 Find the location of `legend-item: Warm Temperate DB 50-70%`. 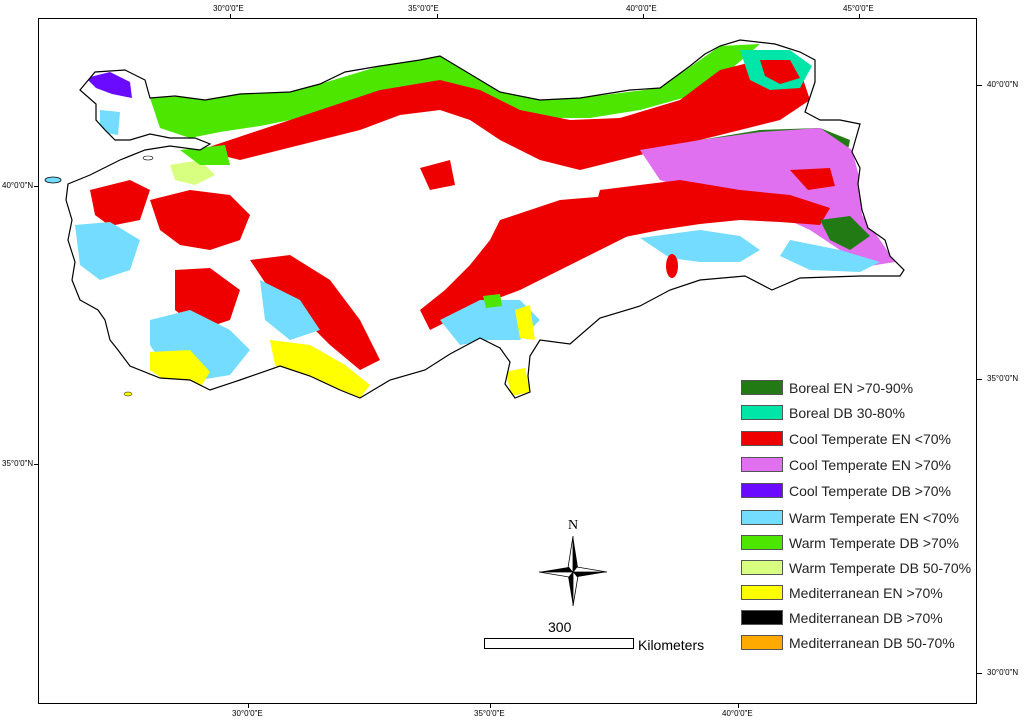

legend-item: Warm Temperate DB 50-70% is located at coordinates (864, 568).